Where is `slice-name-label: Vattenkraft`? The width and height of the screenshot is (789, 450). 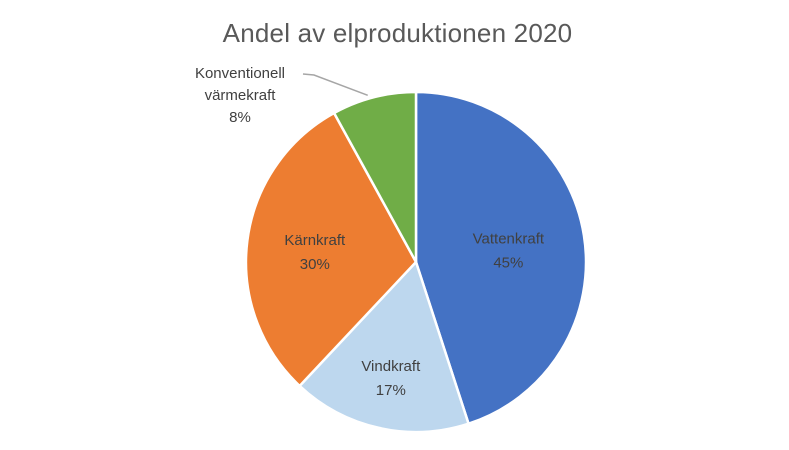 slice-name-label: Vattenkraft is located at coordinates (509, 238).